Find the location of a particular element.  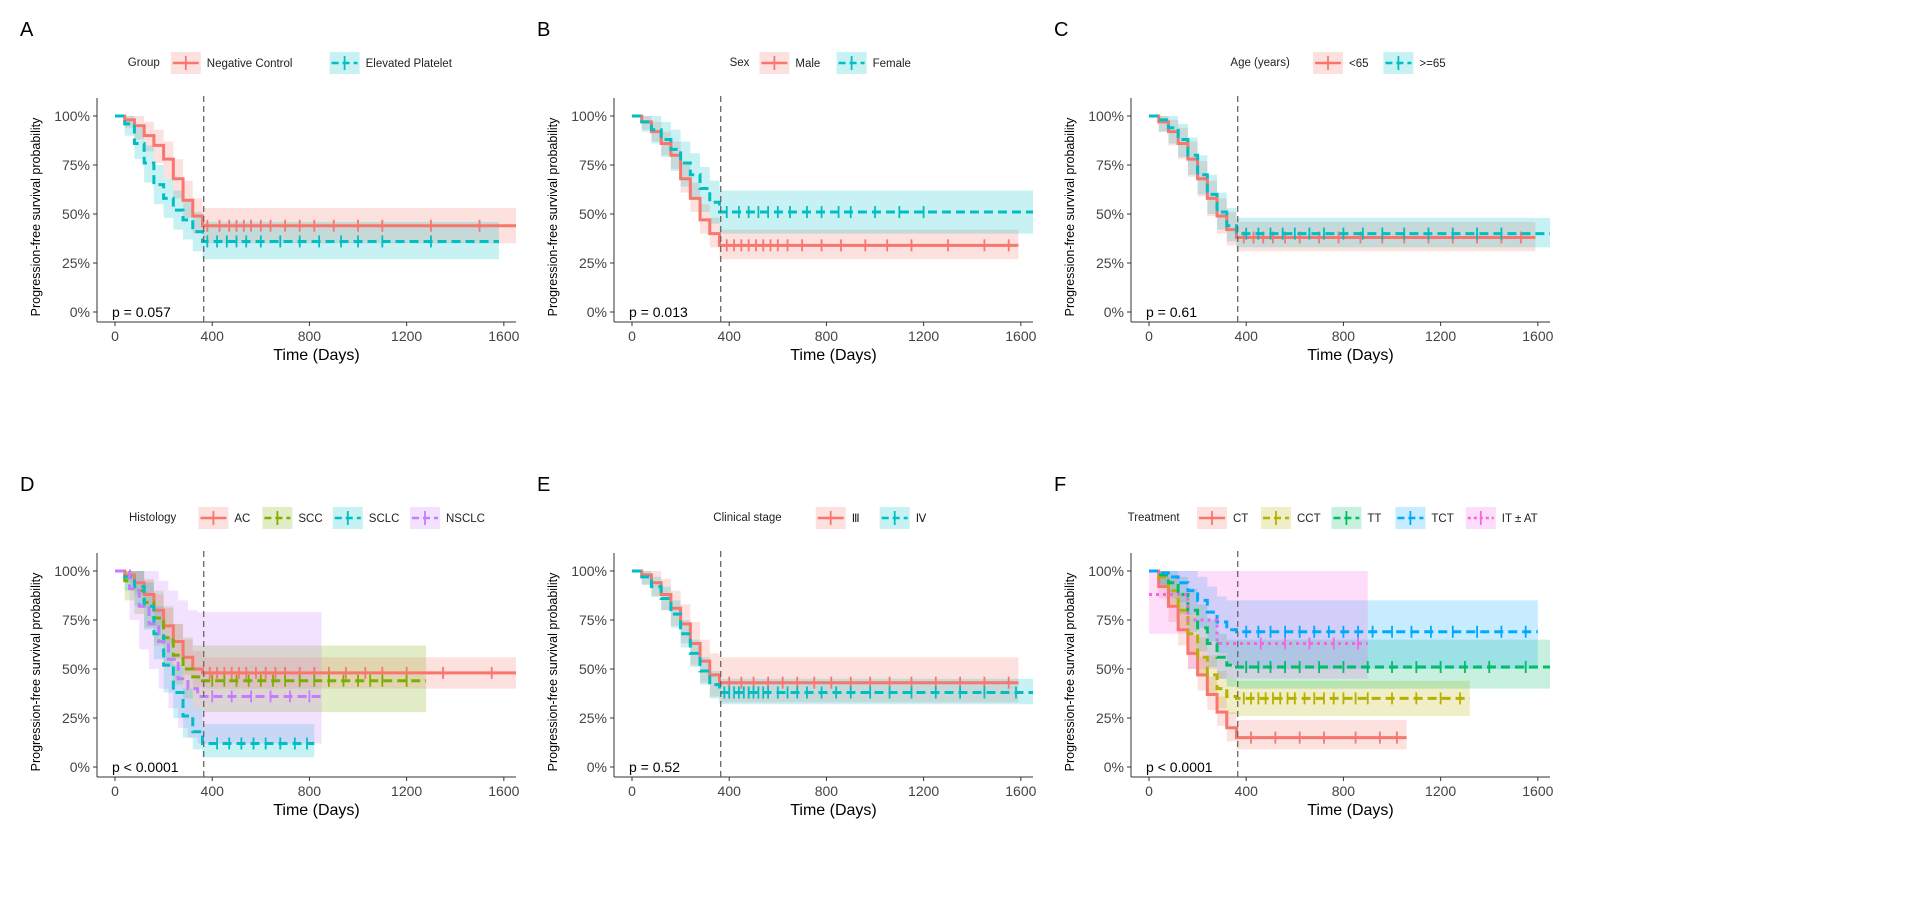

legend-label: Negative Control is located at coordinates (250, 64).